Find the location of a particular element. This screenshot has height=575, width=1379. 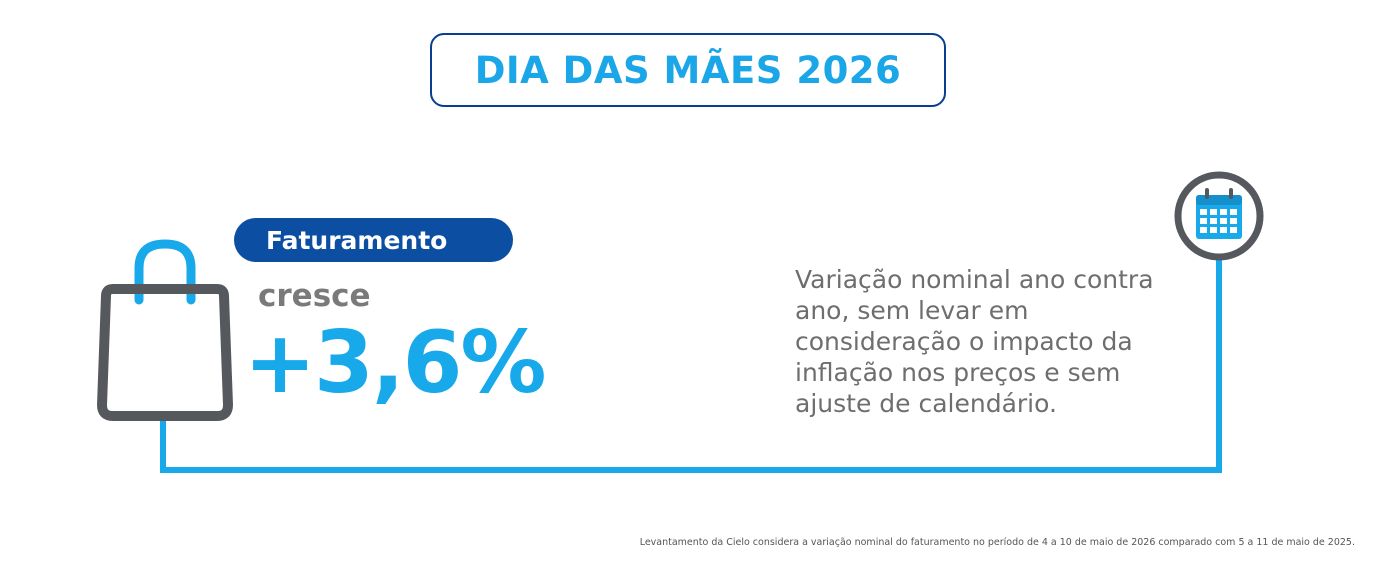

growth-value: +3,6% is located at coordinates (395, 363).